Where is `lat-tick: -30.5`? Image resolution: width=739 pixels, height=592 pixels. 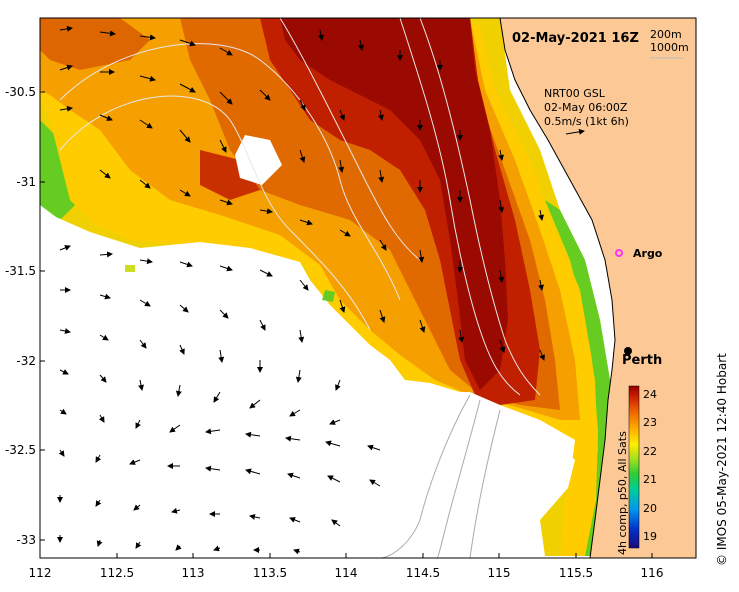
lat-tick: -30.5 is located at coordinates (20, 92).